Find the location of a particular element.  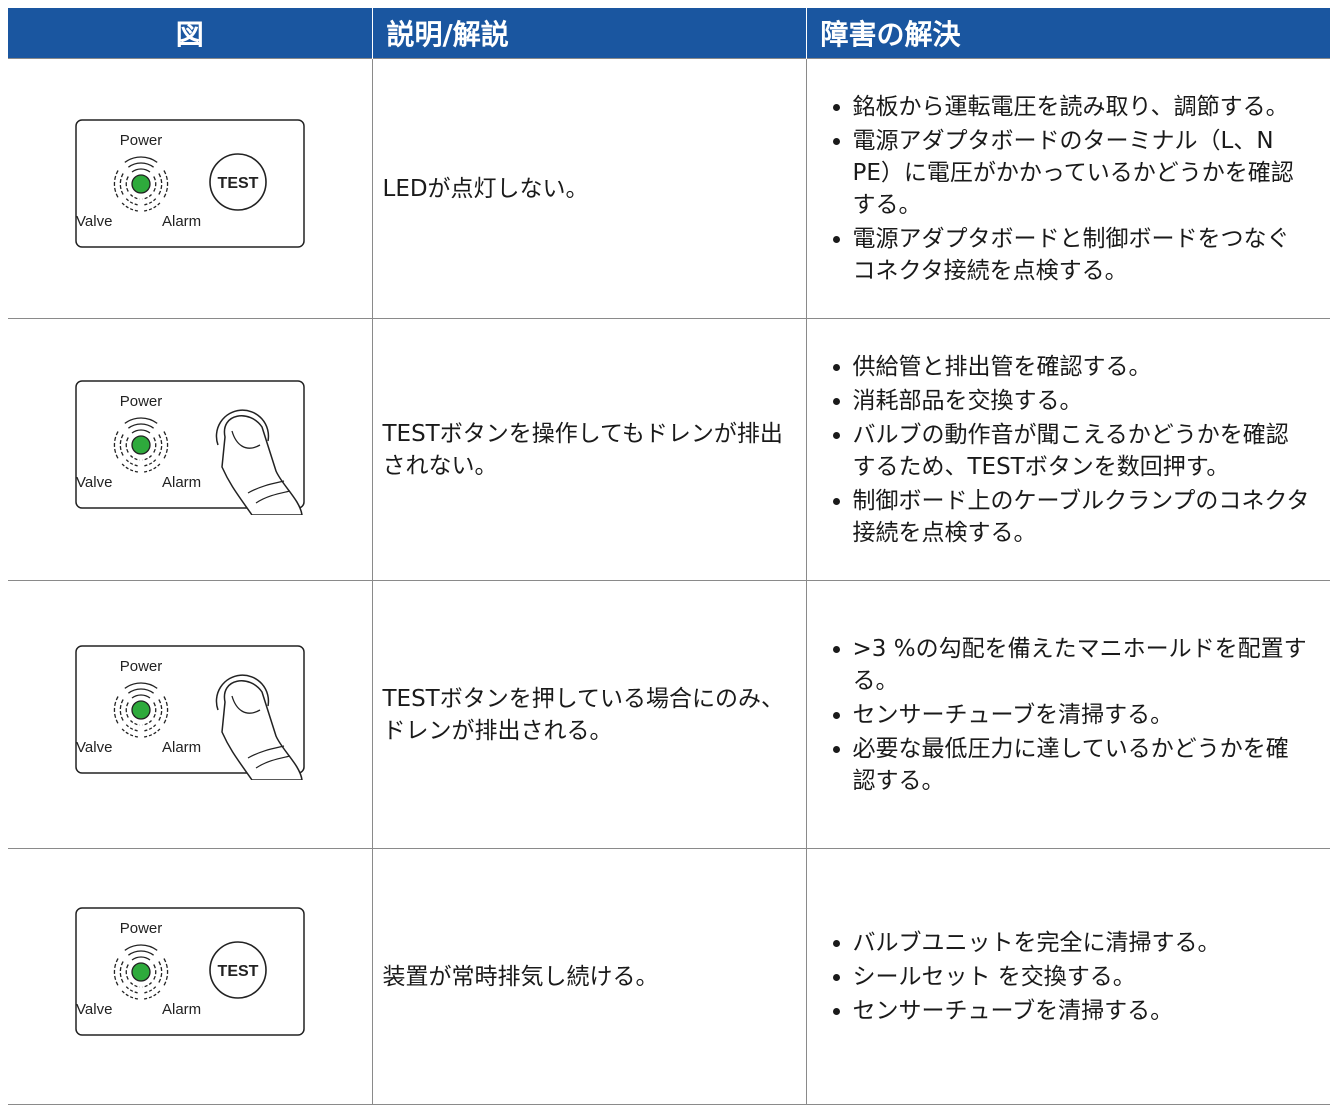

description: TESTボタンを操作してもドレンが排出されない。 is located at coordinates (589, 449).